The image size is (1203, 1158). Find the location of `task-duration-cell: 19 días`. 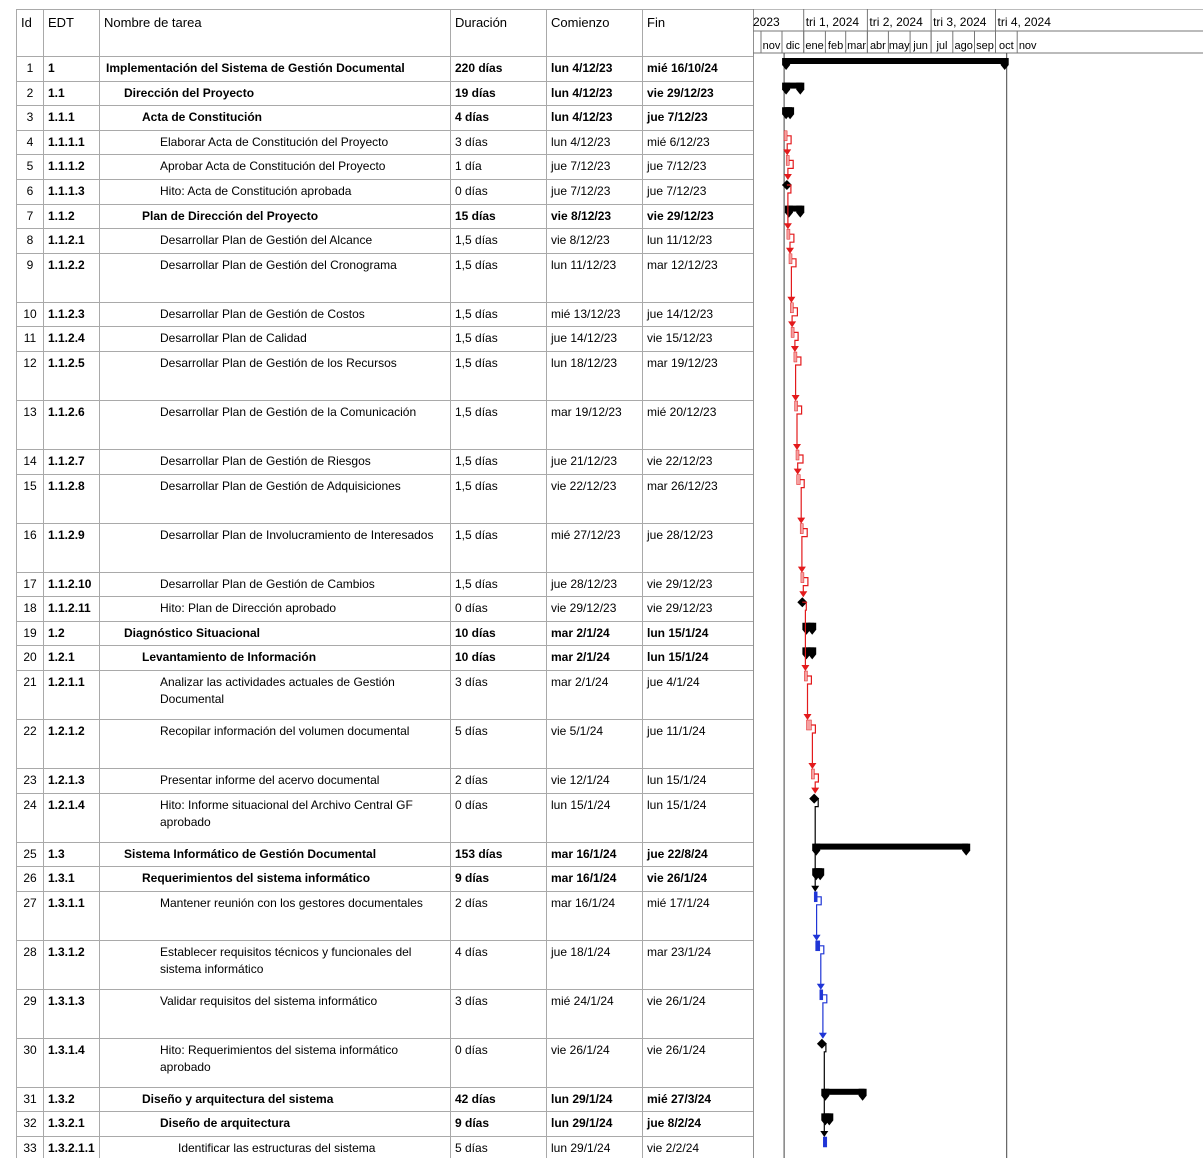

task-duration-cell: 19 días is located at coordinates (498, 93).